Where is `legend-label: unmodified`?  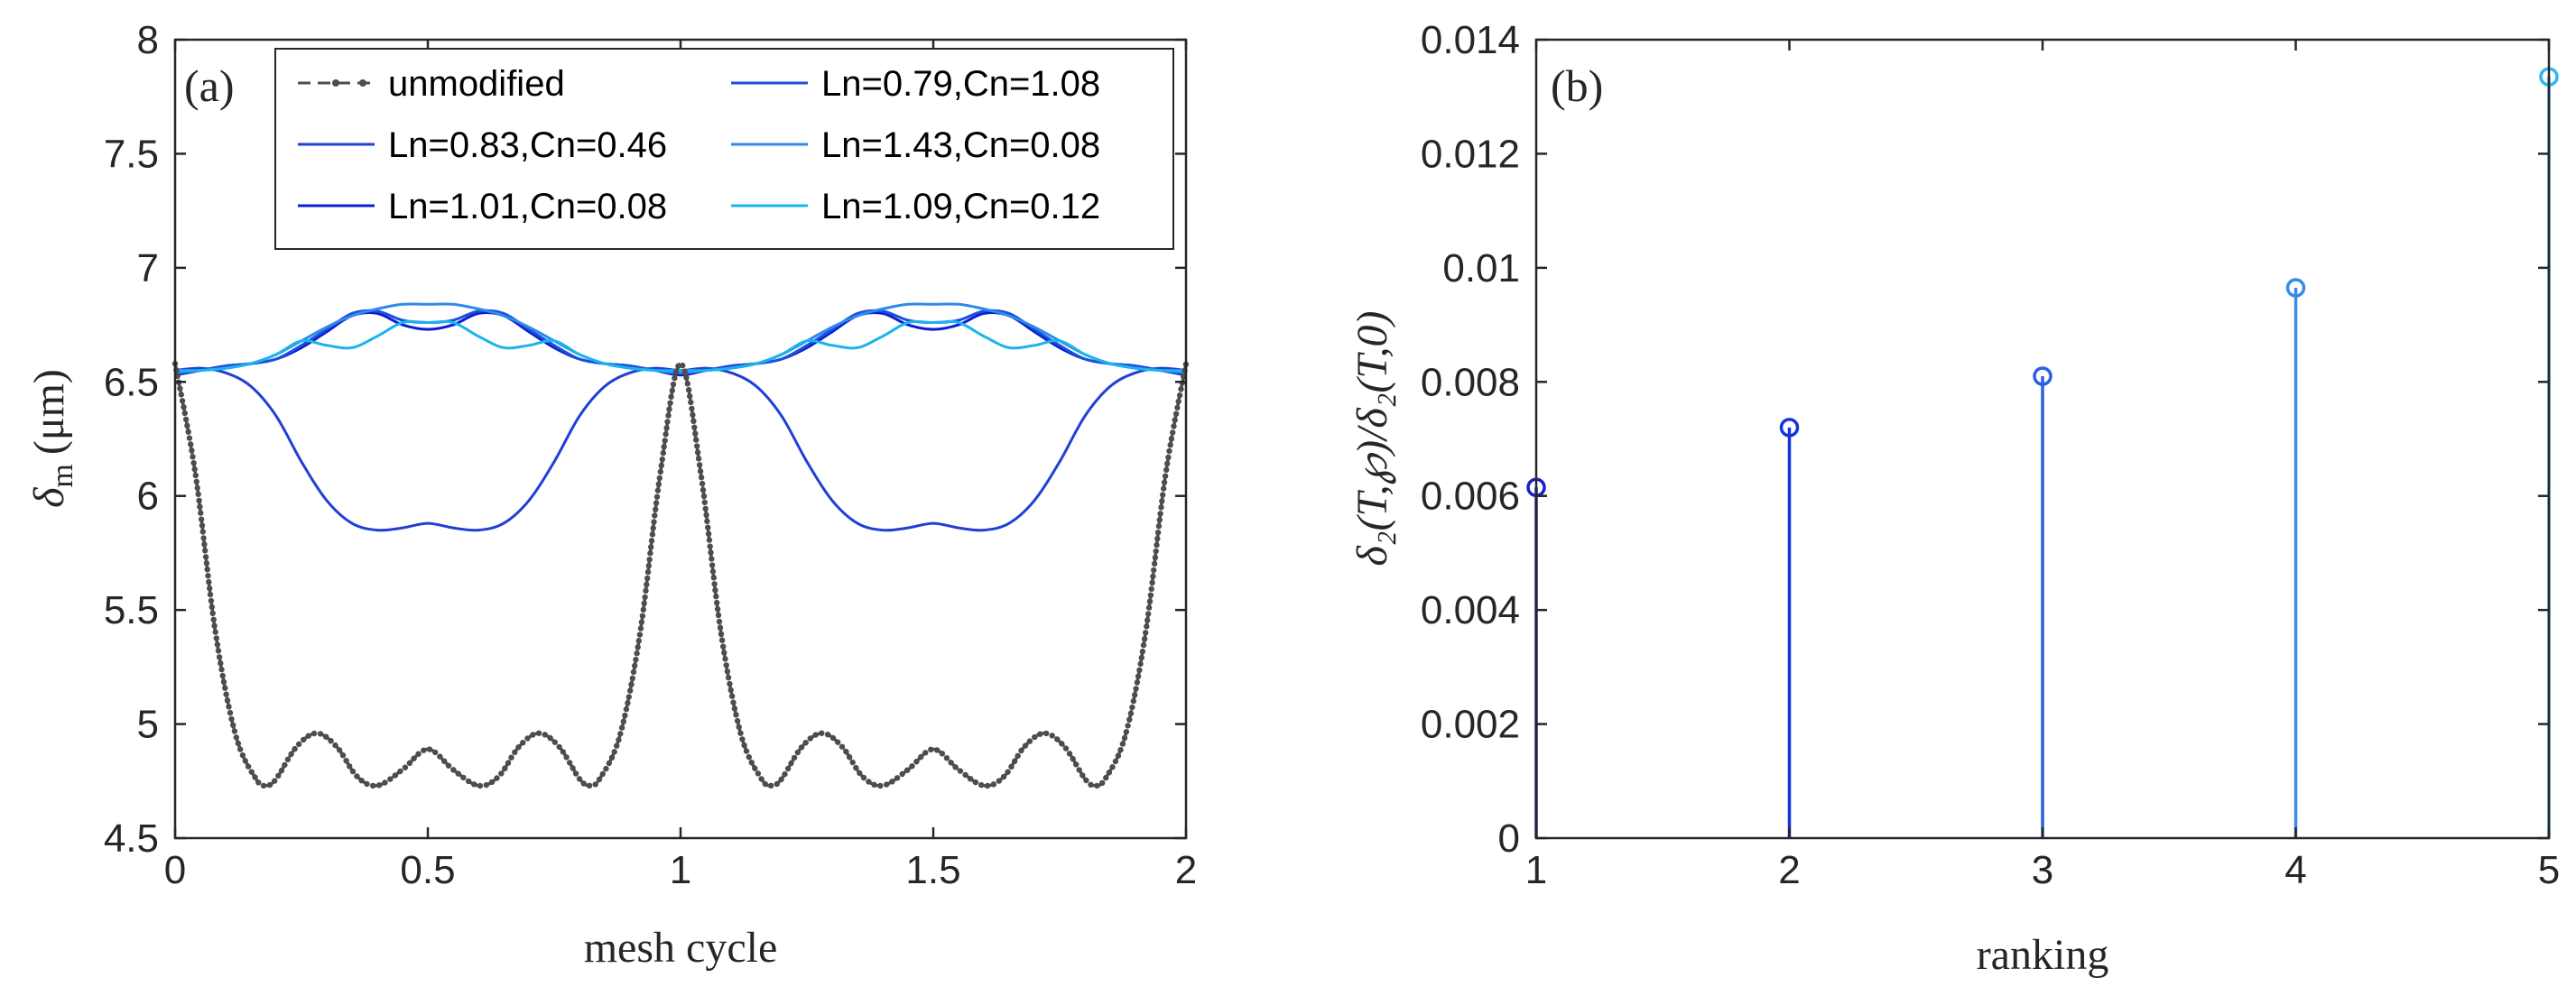 legend-label: unmodified is located at coordinates (476, 84).